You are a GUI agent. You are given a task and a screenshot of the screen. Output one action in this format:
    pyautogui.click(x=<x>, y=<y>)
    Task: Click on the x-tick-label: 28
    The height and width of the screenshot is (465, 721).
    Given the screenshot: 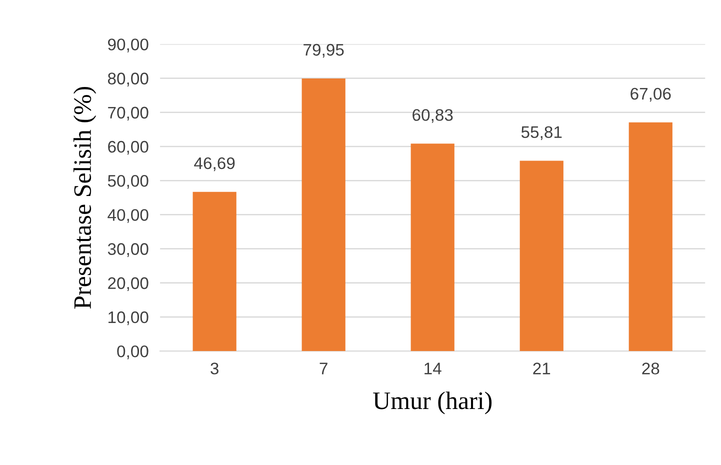 What is the action you would take?
    pyautogui.click(x=651, y=368)
    